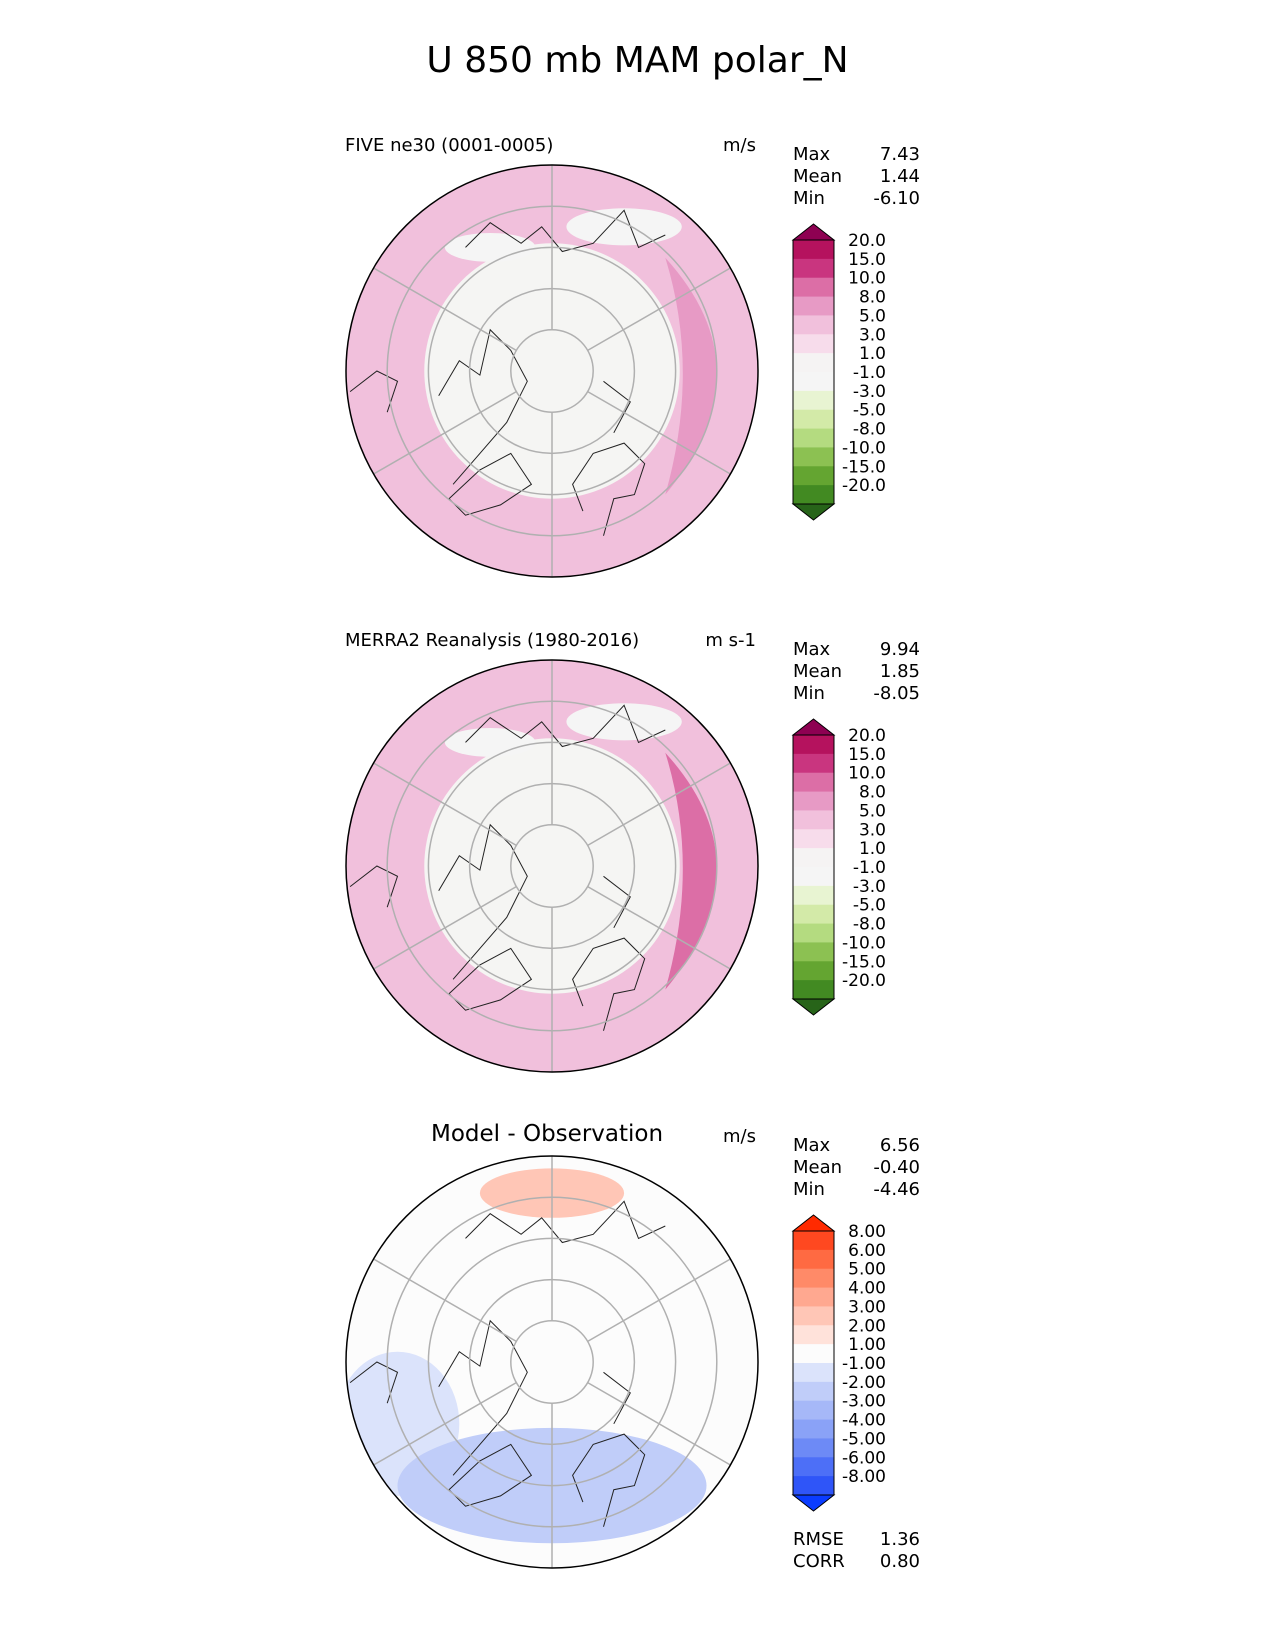 The width and height of the screenshot is (1275, 1650). What do you see at coordinates (867, 279) in the screenshot?
I see `colorbar-tick-label: 10.0` at bounding box center [867, 279].